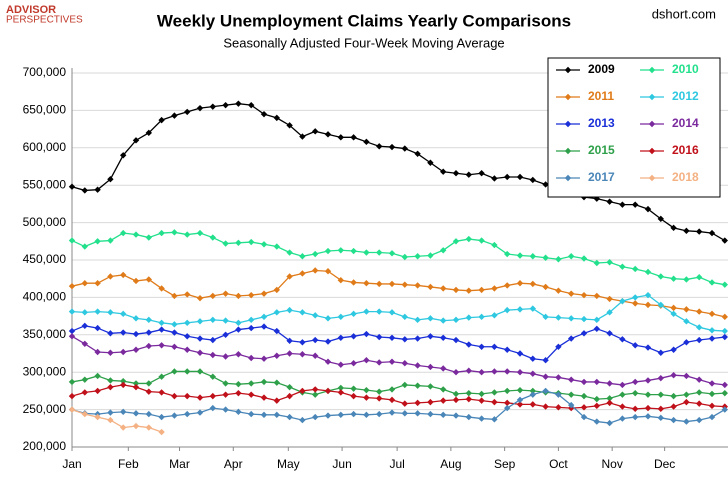 The height and width of the screenshot is (480, 728). I want to click on legend-label: 2009, so click(601, 69).